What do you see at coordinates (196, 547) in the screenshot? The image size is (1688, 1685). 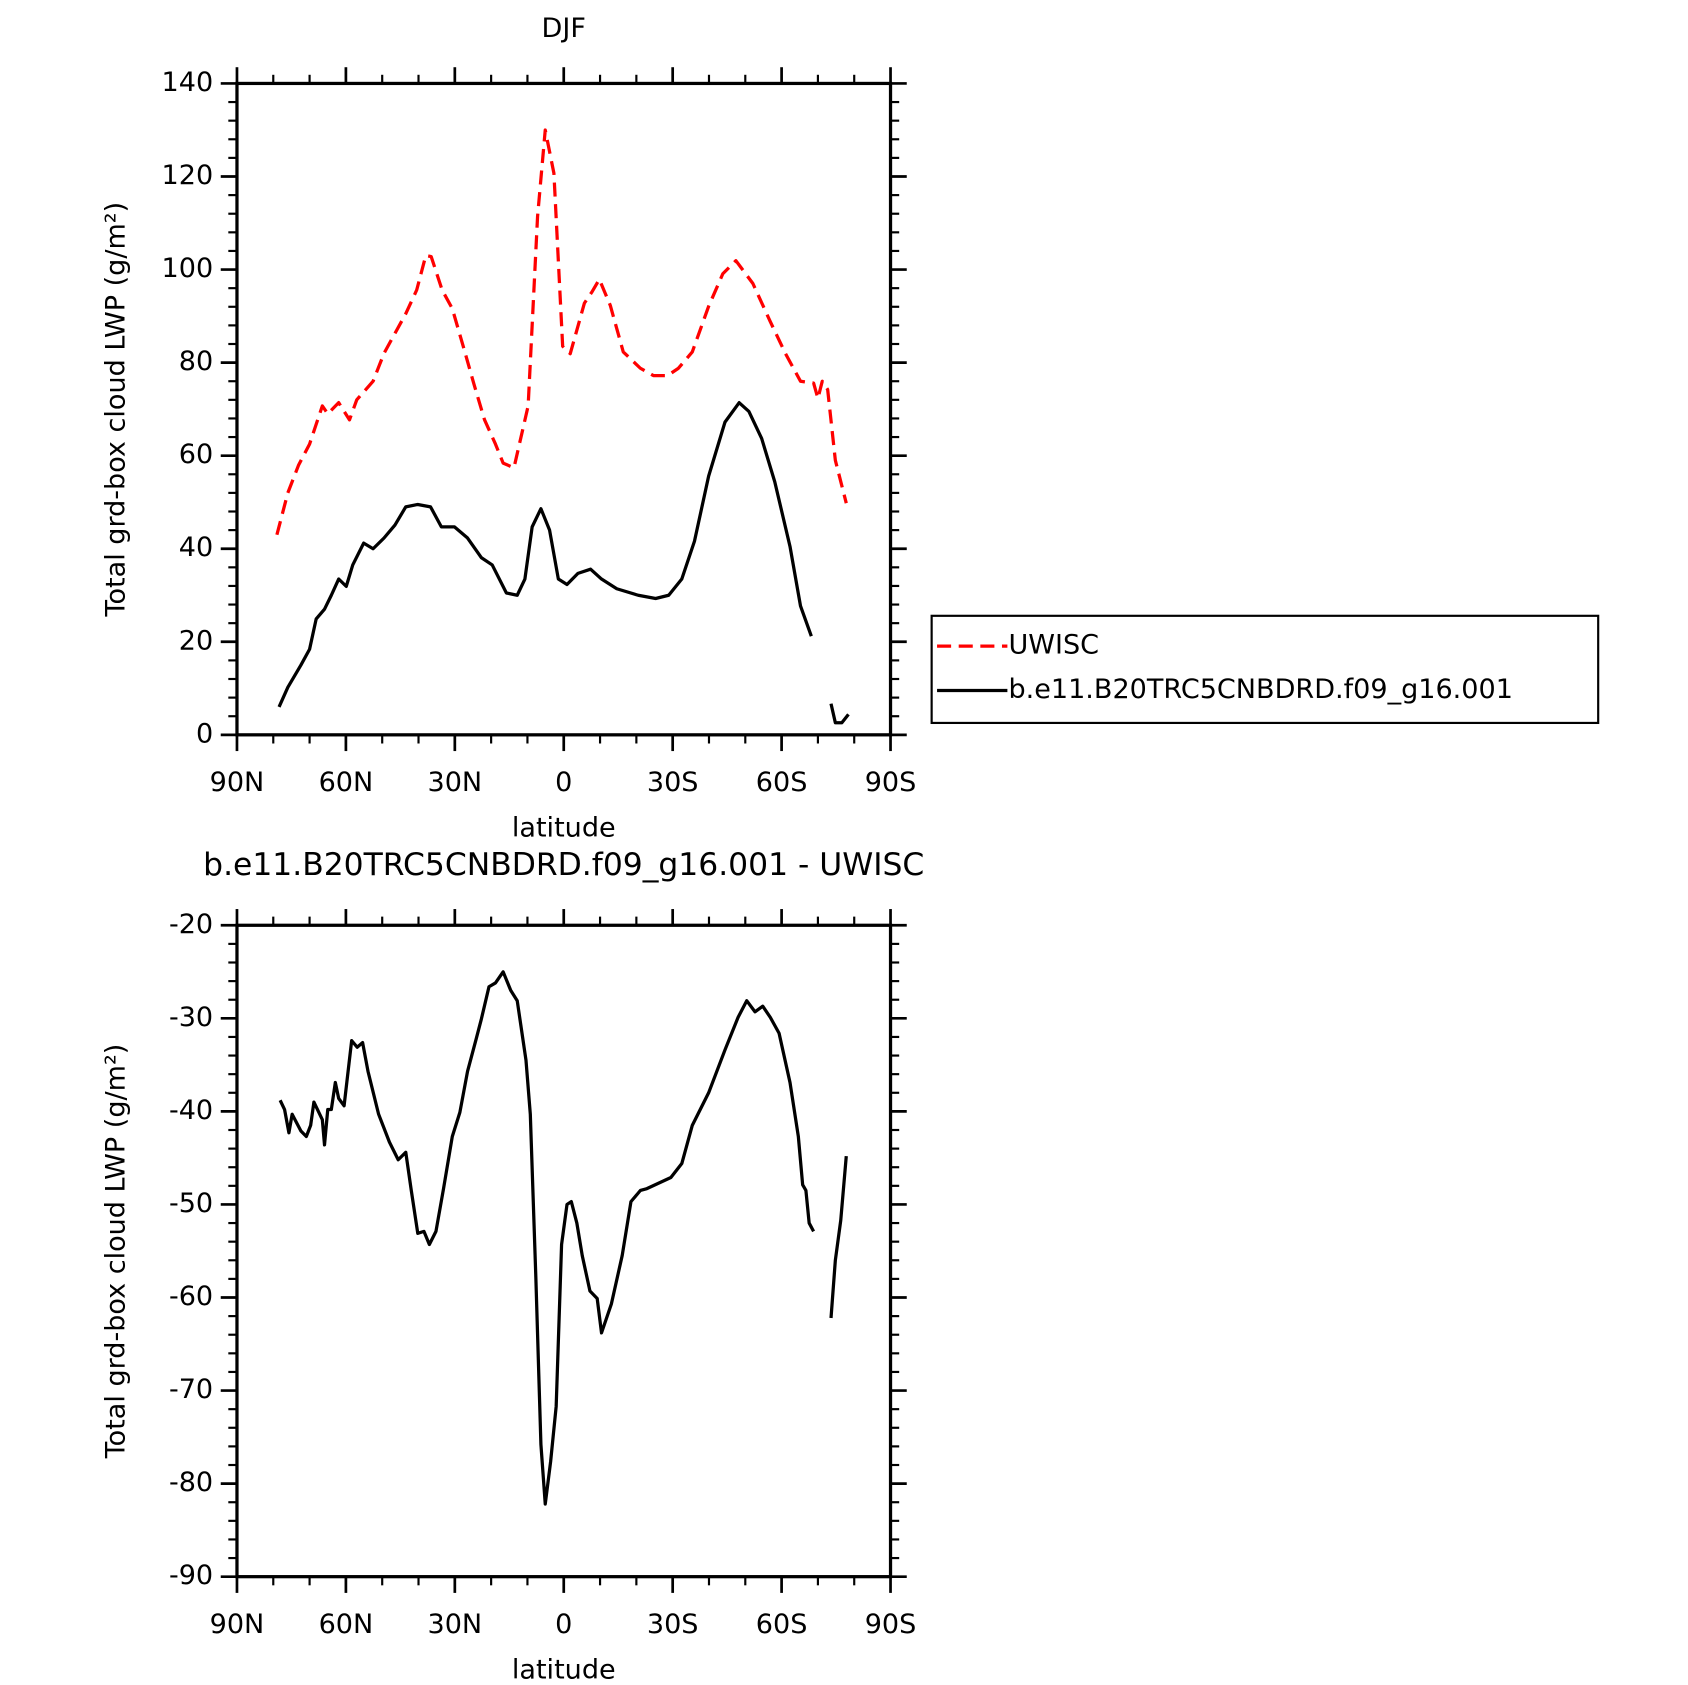 I see `y-tick-label: 40` at bounding box center [196, 547].